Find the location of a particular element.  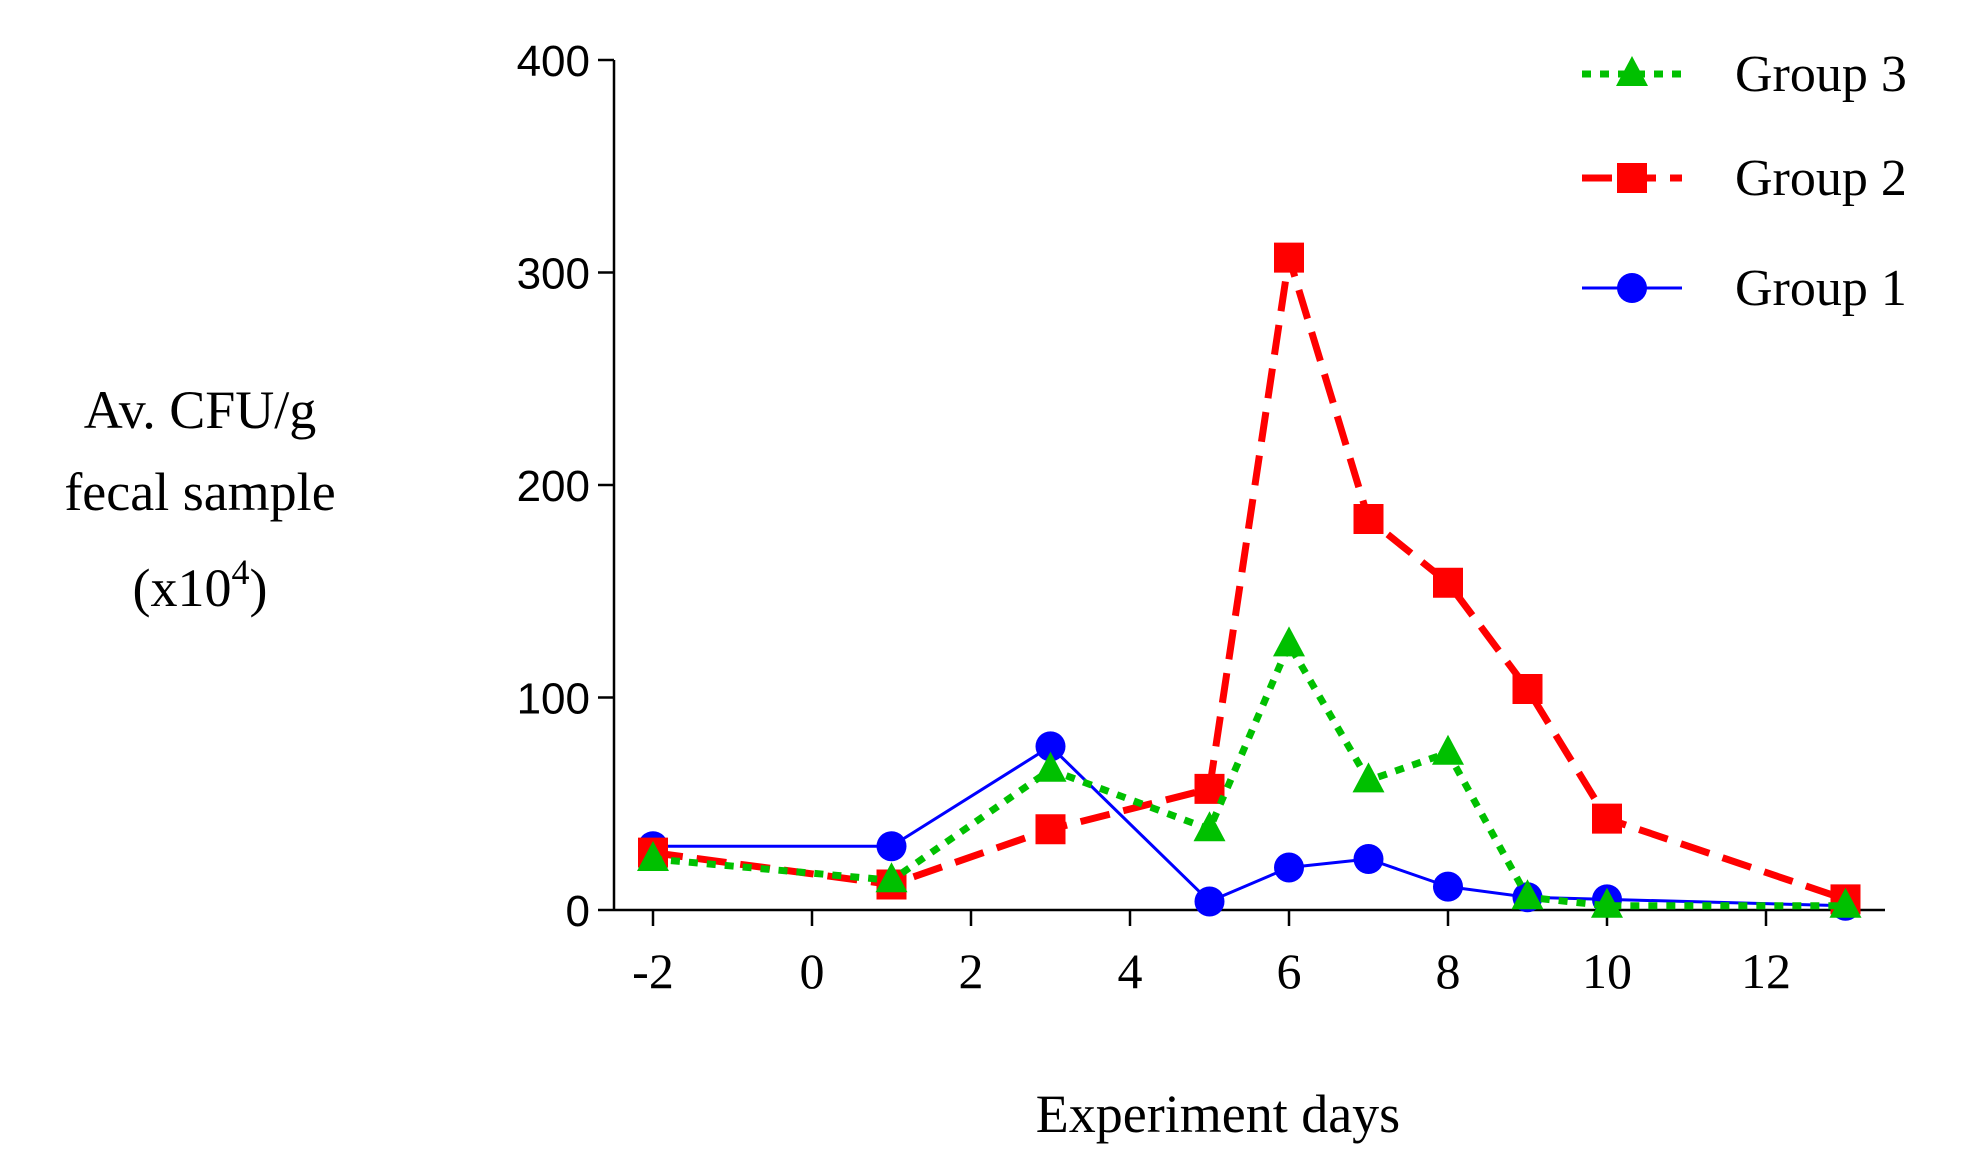

legend-group-3-label: Group 3 is located at coordinates (1821, 74).